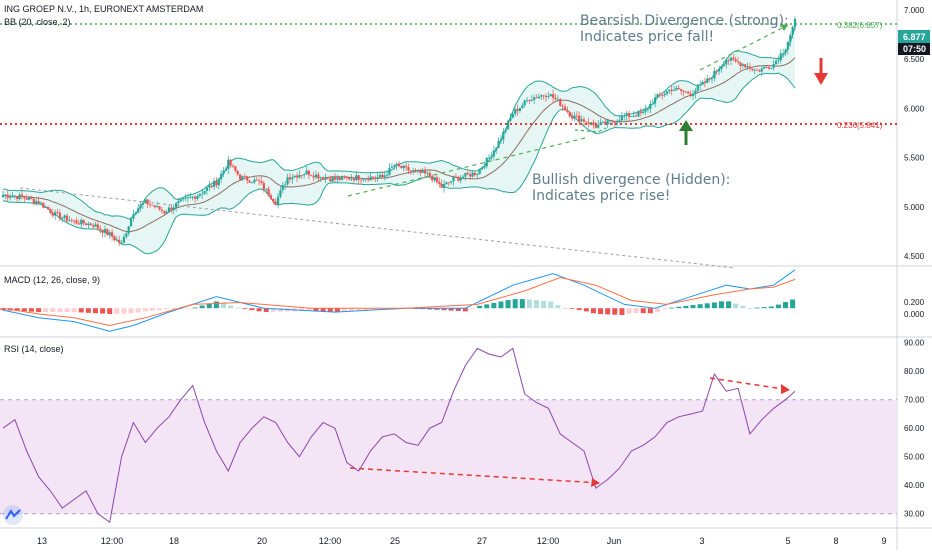 The image size is (932, 555). Describe the element at coordinates (395, 541) in the screenshot. I see `time-tick: 25` at that location.